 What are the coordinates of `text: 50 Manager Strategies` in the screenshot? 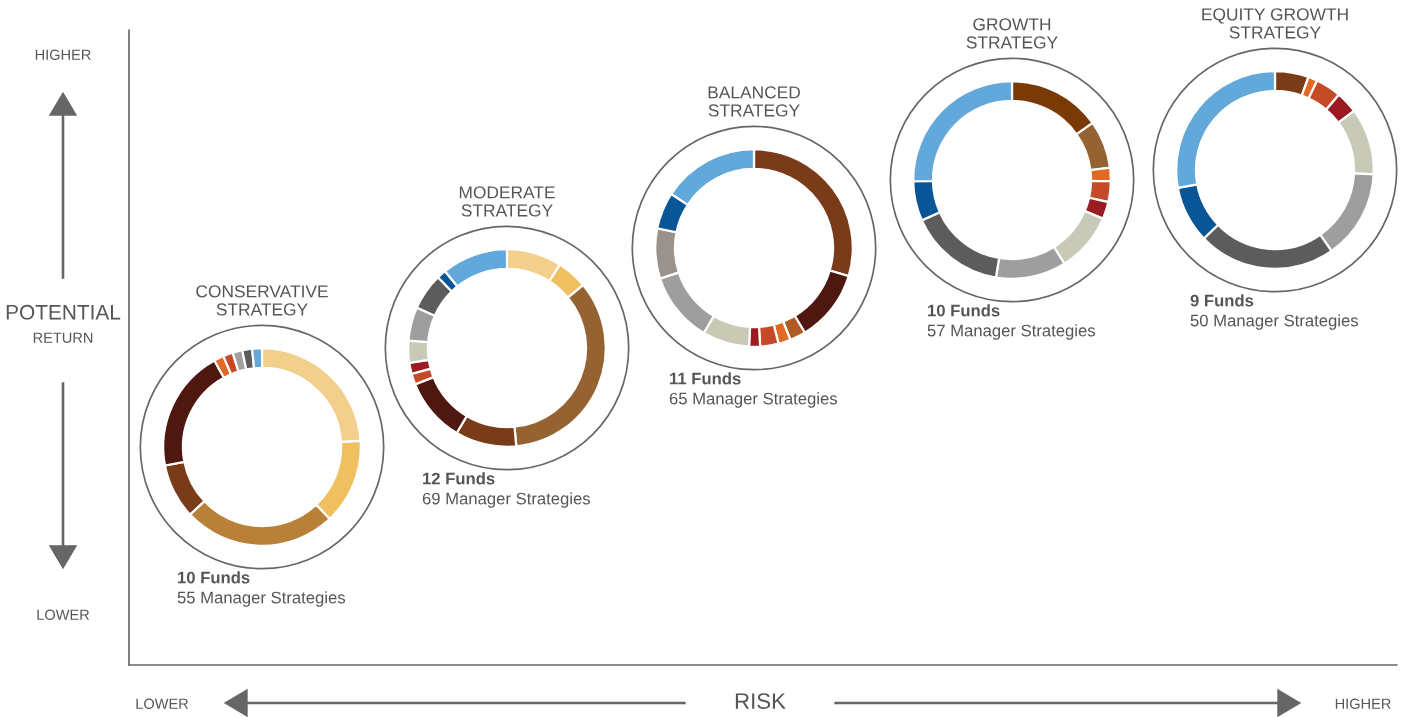 It's located at (1274, 322).